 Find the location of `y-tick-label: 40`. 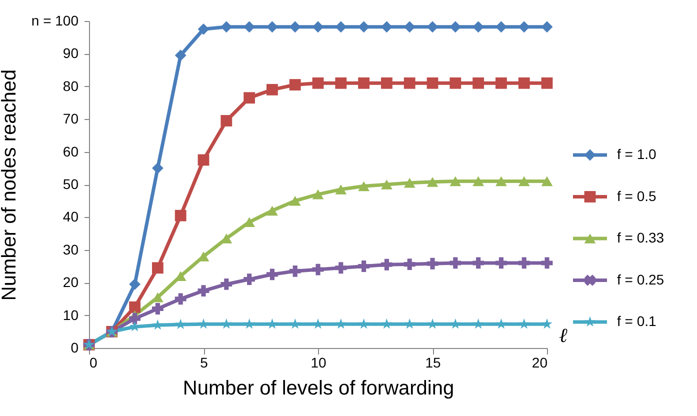

y-tick-label: 40 is located at coordinates (70, 216).